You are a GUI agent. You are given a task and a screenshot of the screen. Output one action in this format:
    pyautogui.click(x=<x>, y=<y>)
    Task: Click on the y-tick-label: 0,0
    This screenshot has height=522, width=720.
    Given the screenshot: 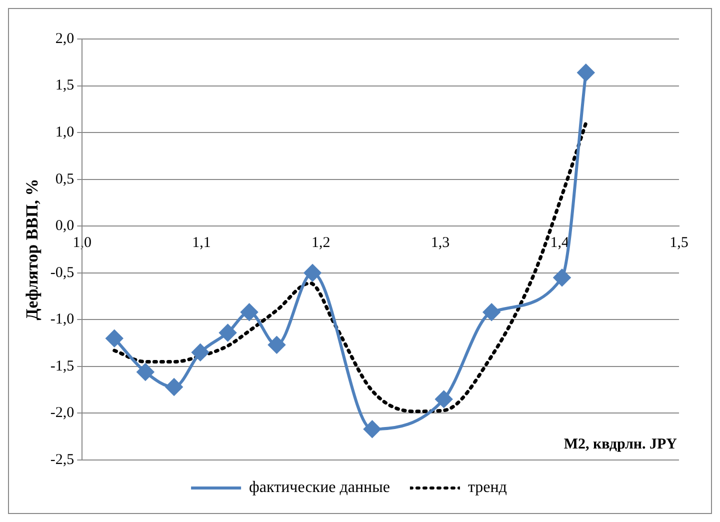 What is the action you would take?
    pyautogui.click(x=64, y=226)
    